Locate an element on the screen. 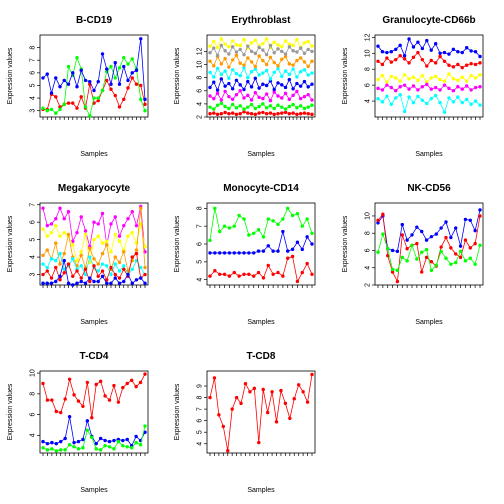 Image resolution: width=504 pixels, height=504 pixels. series is located at coordinates (429, 252).